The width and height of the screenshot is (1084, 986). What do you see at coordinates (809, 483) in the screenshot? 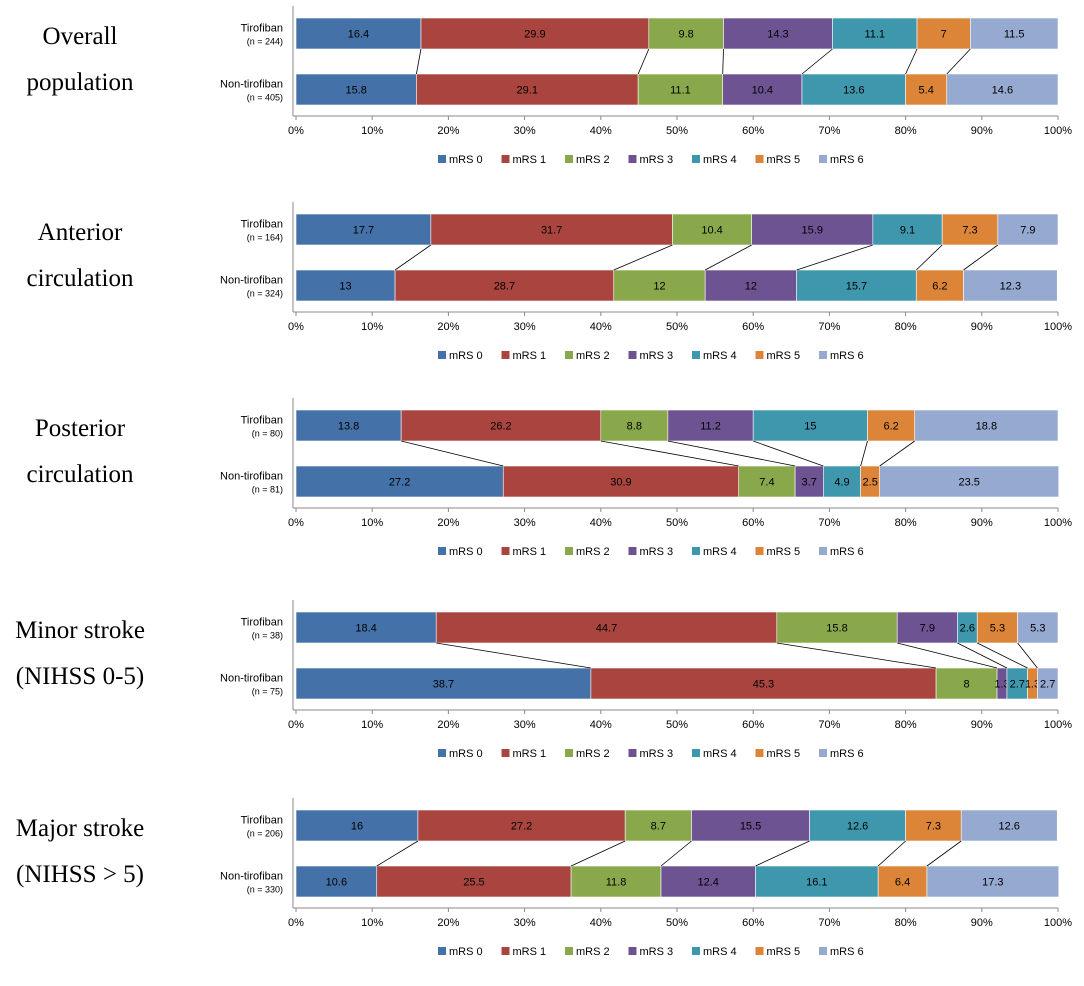
I see `data-label: 3.7` at bounding box center [809, 483].